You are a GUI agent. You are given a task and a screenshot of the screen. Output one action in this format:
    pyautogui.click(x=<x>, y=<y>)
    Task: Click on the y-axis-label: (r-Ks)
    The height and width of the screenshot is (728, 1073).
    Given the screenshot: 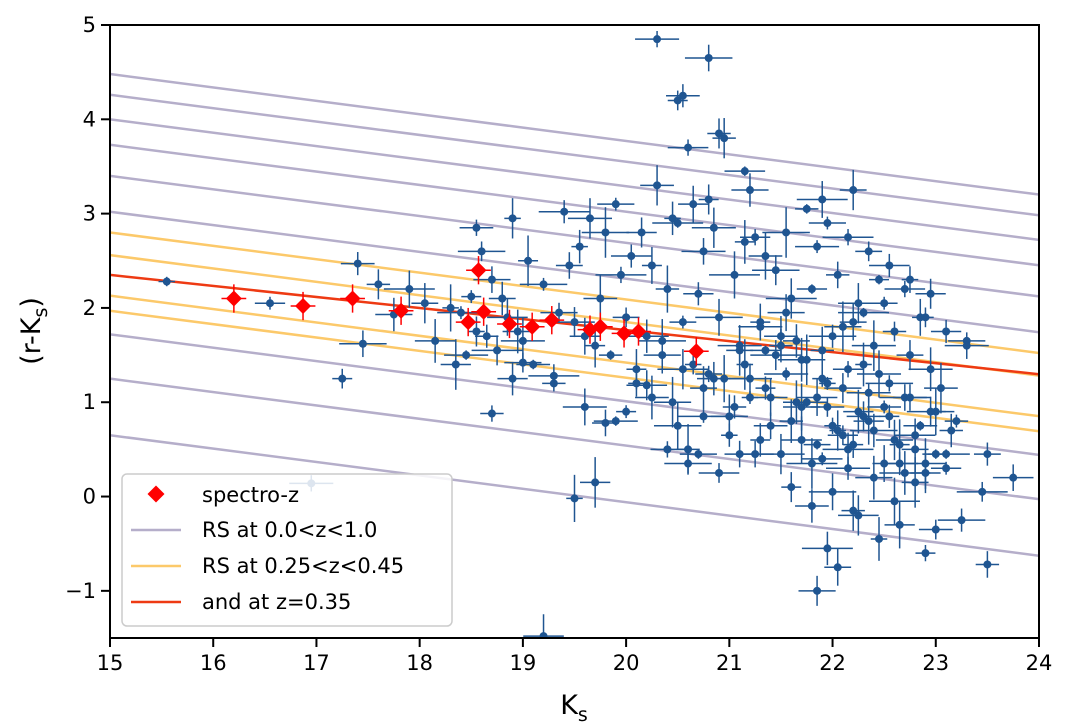 What is the action you would take?
    pyautogui.click(x=34, y=331)
    